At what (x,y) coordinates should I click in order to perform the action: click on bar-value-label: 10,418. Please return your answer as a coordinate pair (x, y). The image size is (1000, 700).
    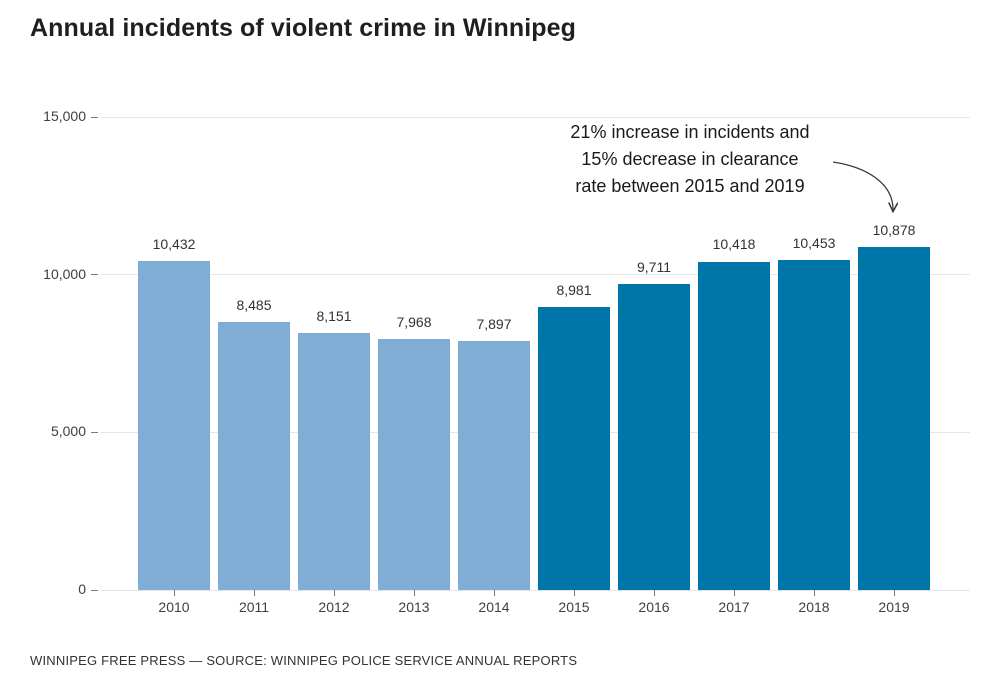
    Looking at the image, I should click on (734, 244).